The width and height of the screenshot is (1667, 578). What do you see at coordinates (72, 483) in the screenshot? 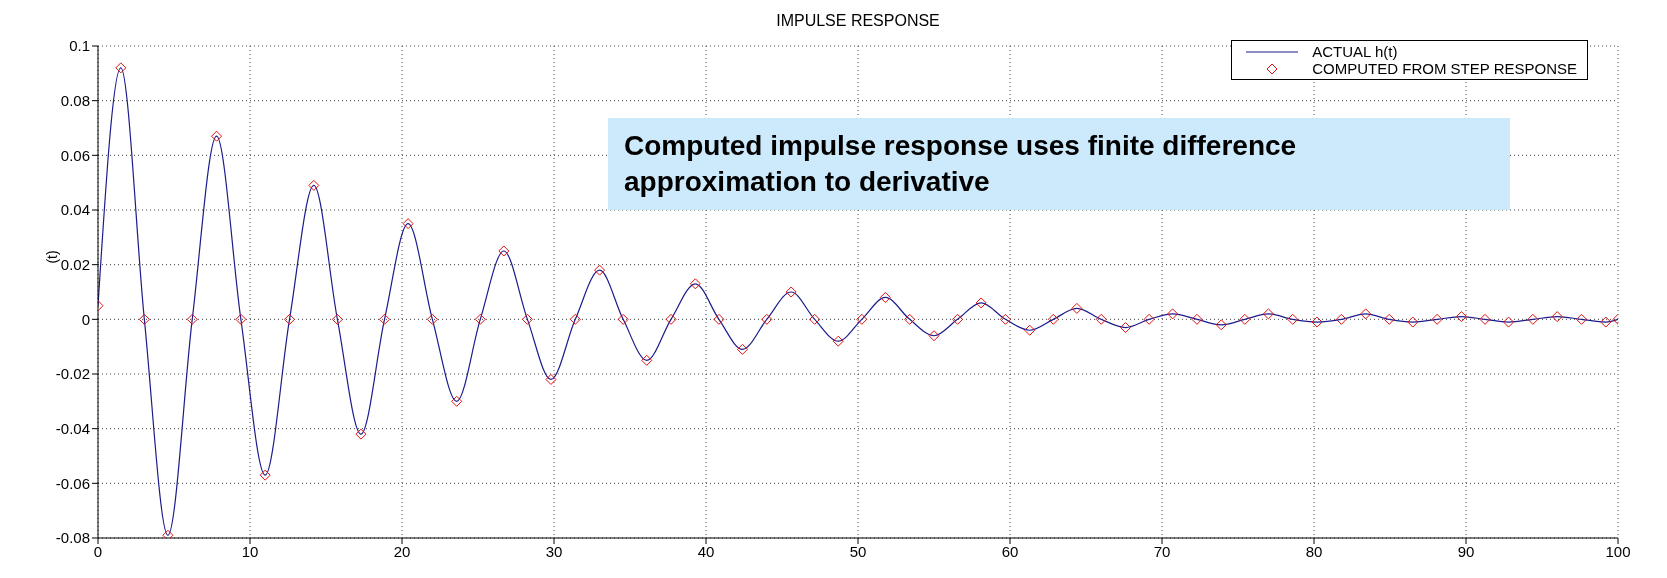
I see `y-tick-label: -0.06` at bounding box center [72, 483].